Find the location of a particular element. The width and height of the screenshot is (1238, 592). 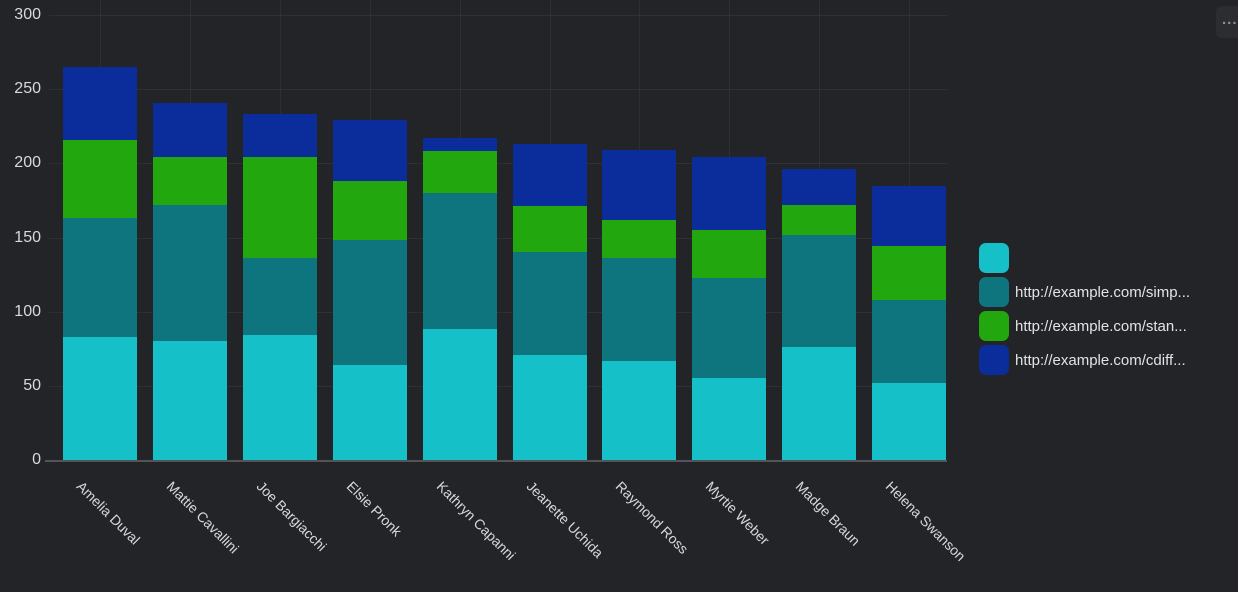

bar-segment-series4-madge-braun is located at coordinates (819, 187).